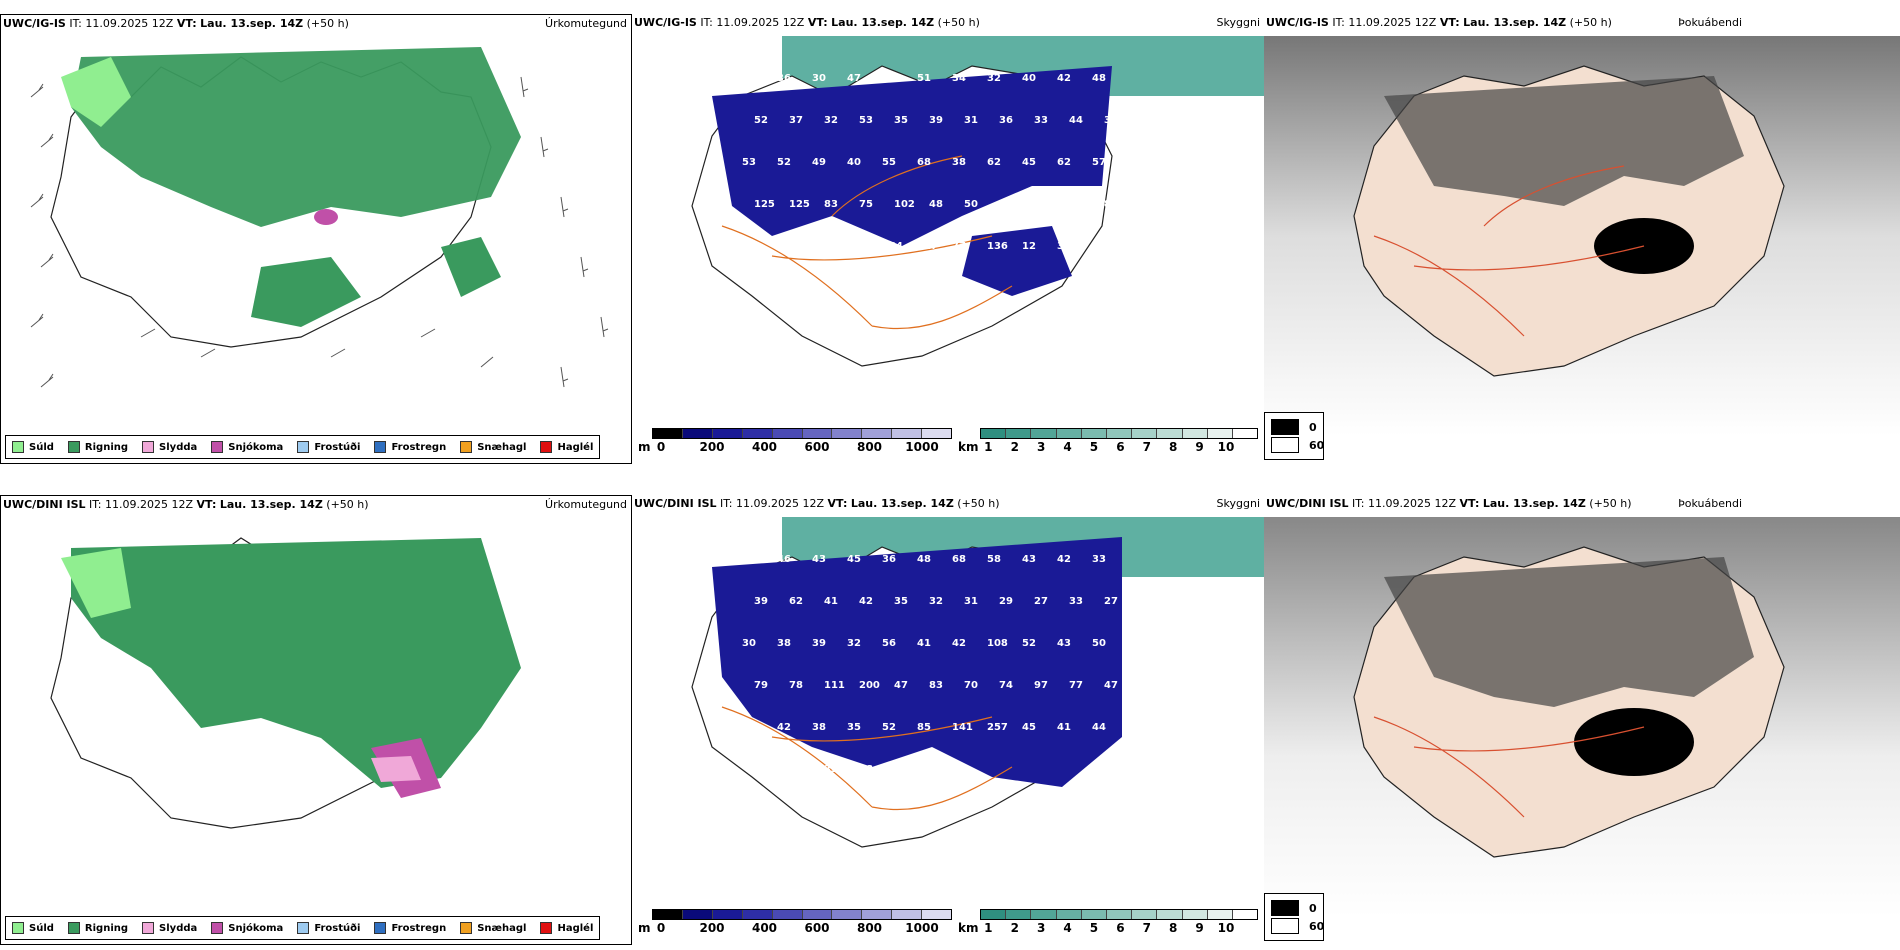 The height and width of the screenshot is (950, 1900). I want to click on colorbar-tick: 9, so click(1199, 447).